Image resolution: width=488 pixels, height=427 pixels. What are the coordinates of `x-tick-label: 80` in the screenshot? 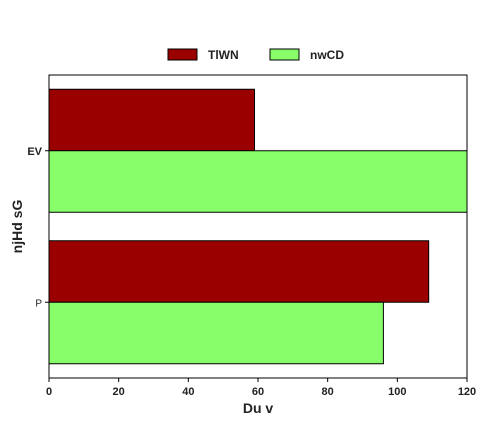 It's located at (328, 392).